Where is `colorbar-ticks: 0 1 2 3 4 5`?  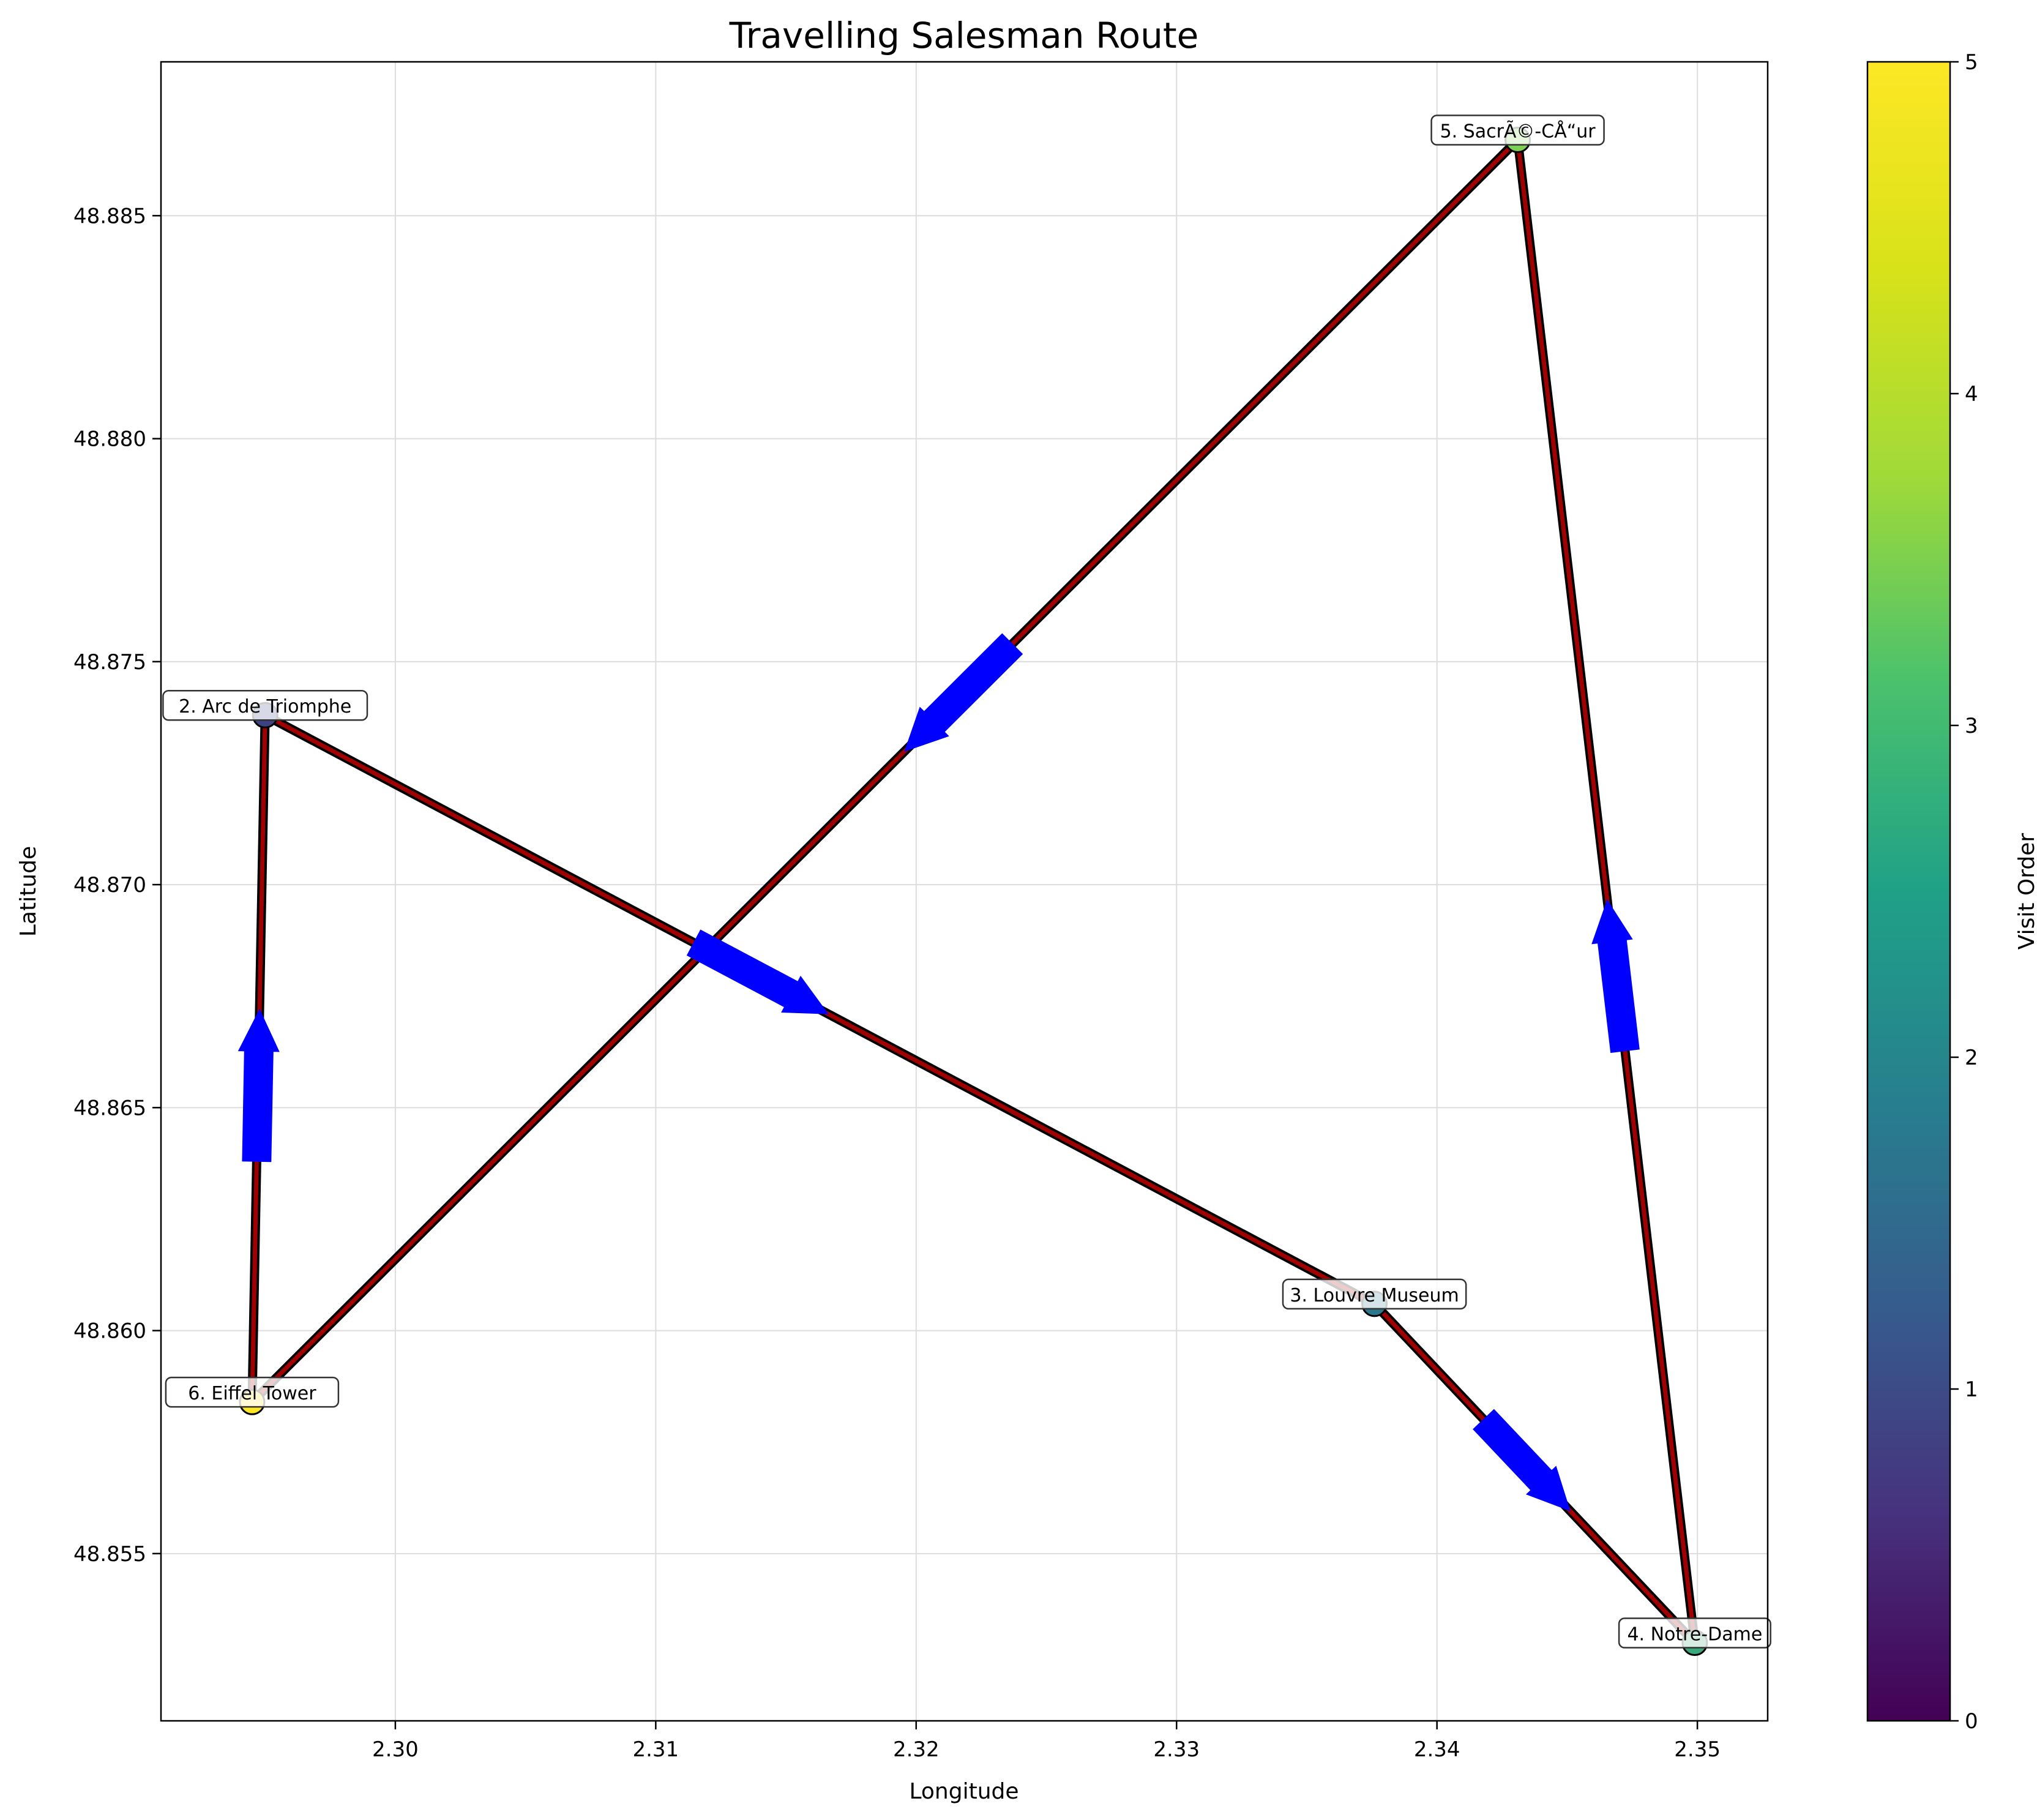
colorbar-ticks: 0 1 2 3 4 5 is located at coordinates (1964, 892).